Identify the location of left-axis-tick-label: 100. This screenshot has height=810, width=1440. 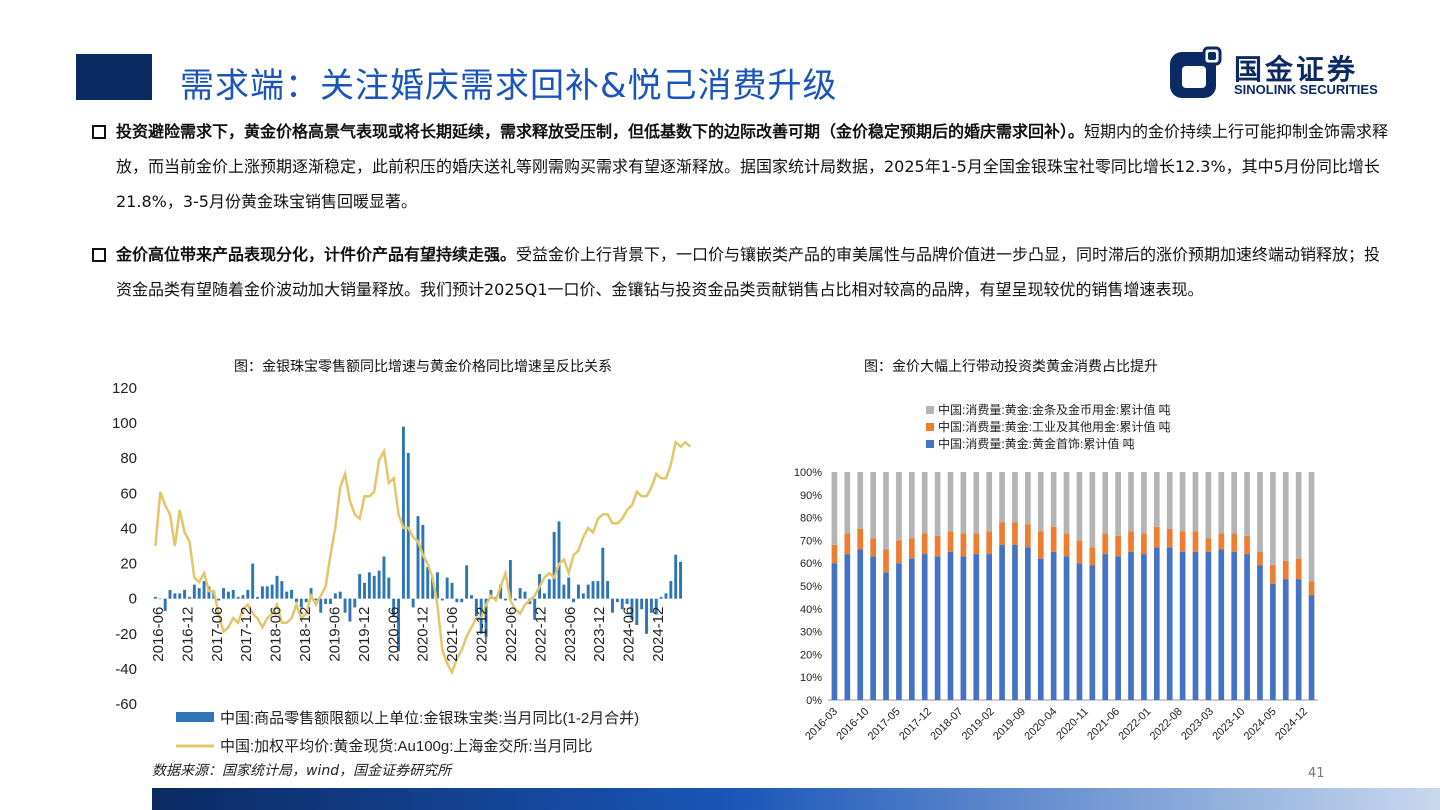
(124, 423).